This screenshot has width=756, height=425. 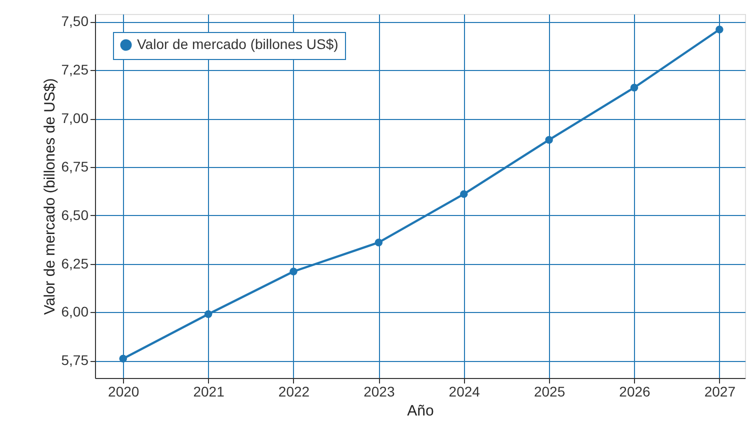 I want to click on y-tick-label: 6,00, so click(x=75, y=312).